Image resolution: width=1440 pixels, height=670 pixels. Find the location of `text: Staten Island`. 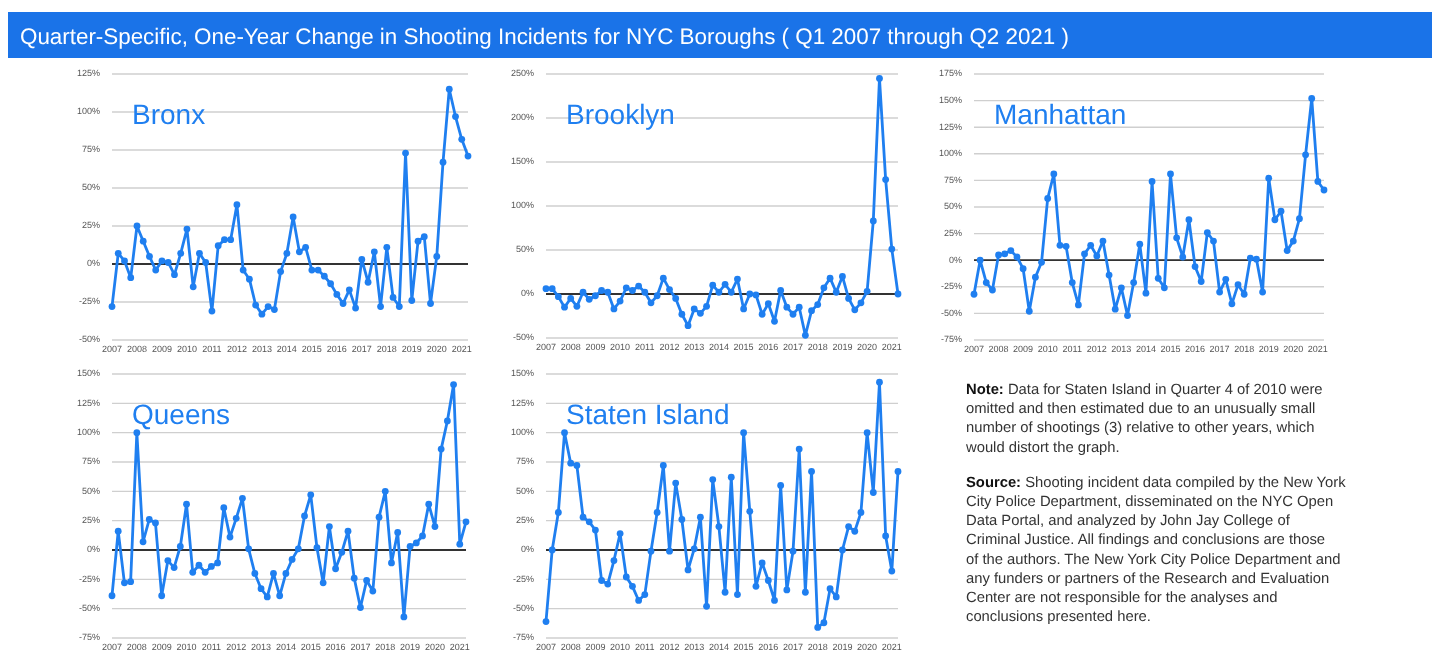

text: Staten Island is located at coordinates (648, 414).